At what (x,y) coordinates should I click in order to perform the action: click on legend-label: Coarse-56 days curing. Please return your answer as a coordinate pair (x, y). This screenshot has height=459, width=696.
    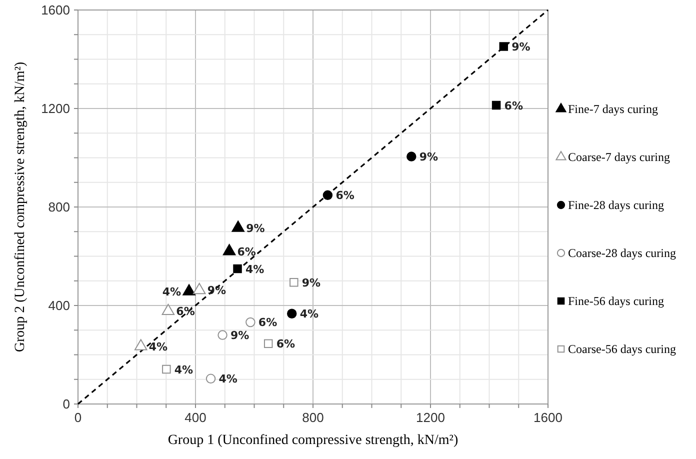
    Looking at the image, I should click on (622, 349).